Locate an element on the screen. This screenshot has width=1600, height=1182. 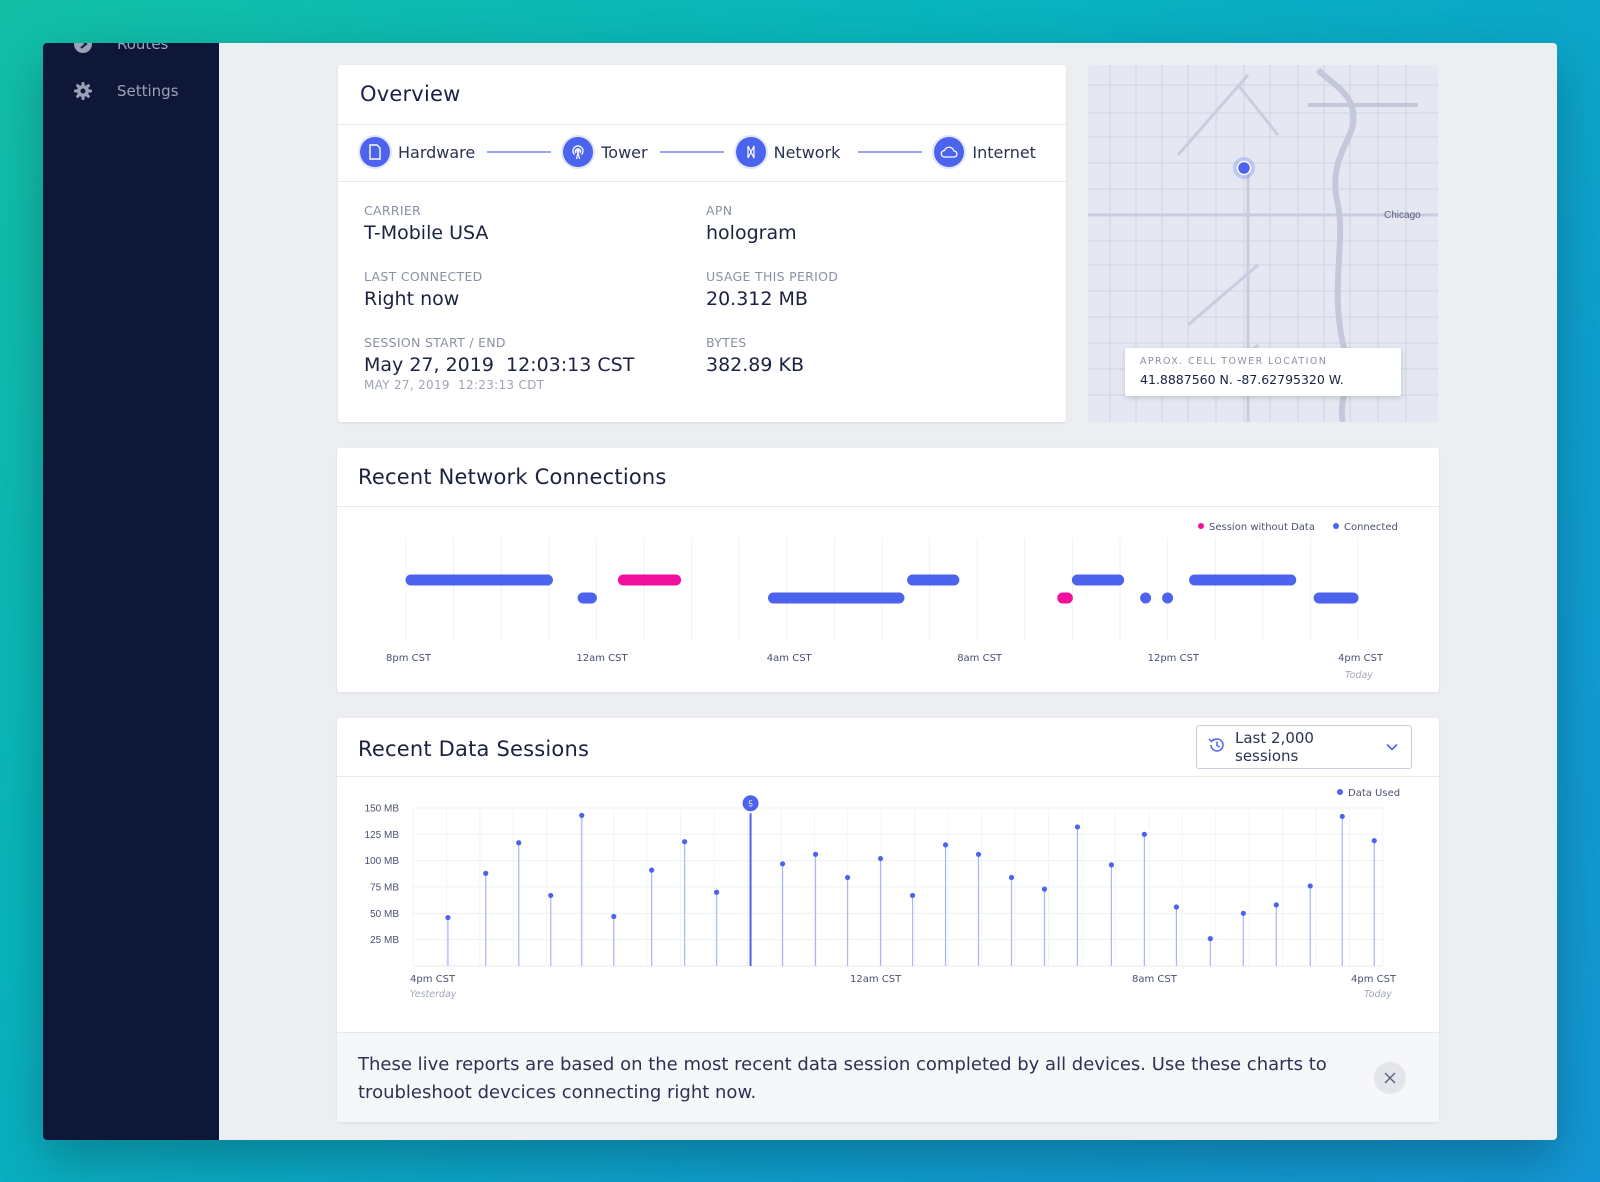
x-tick-label: 8pm CST is located at coordinates (409, 658).